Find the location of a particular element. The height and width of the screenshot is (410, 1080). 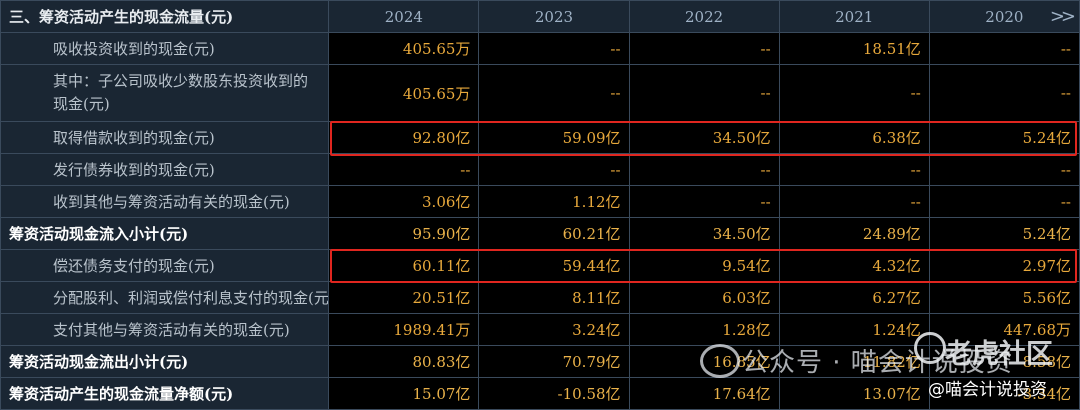

value-cell: 8.58亿 is located at coordinates (1004, 361).